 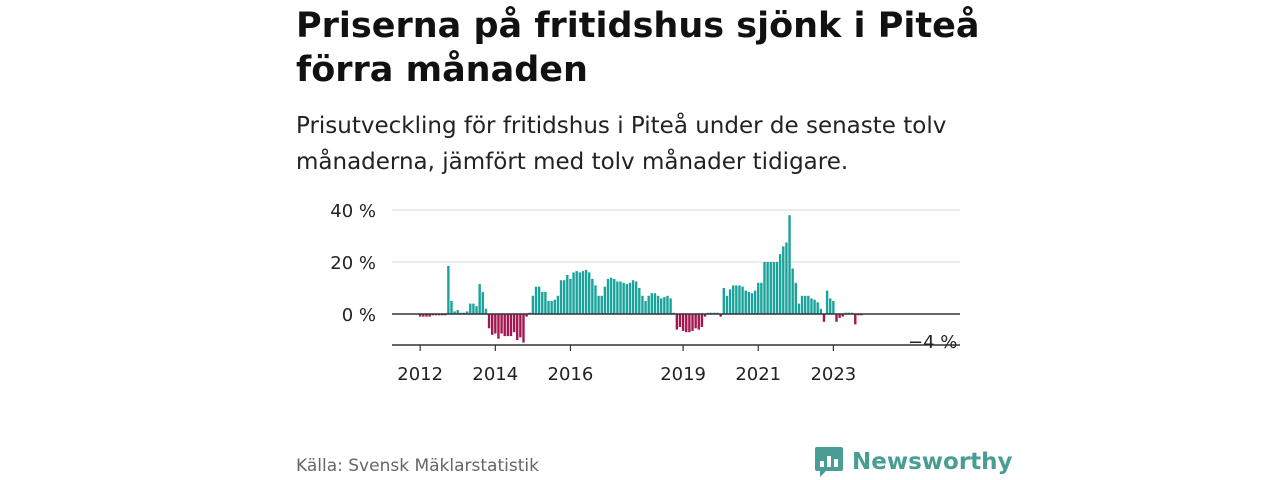 I want to click on y-tick-label: 20 %, so click(x=353, y=263).